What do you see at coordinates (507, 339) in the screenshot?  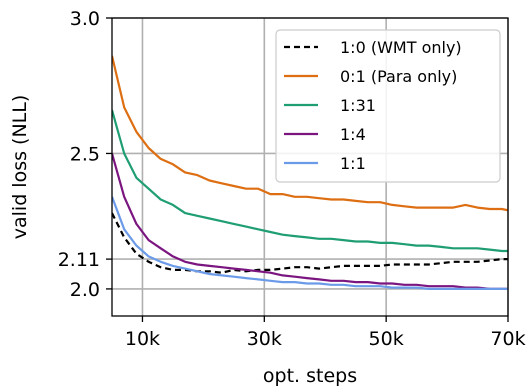 I see `x-tick-label: 70k` at bounding box center [507, 339].